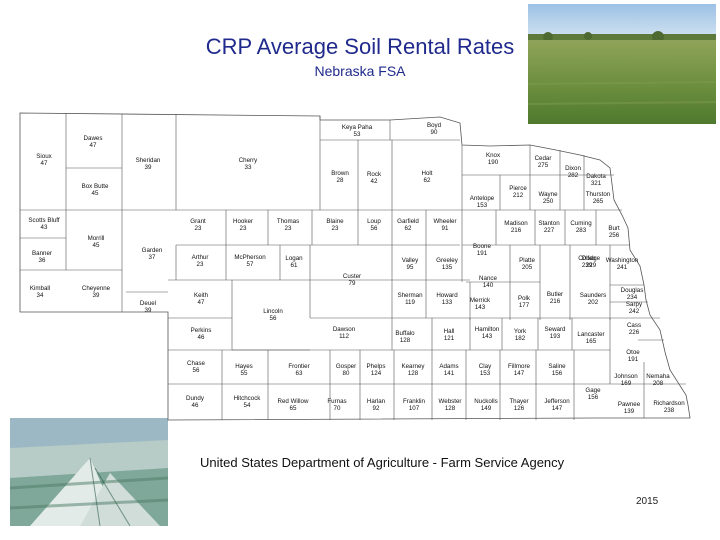 The height and width of the screenshot is (540, 720). What do you see at coordinates (596, 183) in the screenshot?
I see `county-rate: 321` at bounding box center [596, 183].